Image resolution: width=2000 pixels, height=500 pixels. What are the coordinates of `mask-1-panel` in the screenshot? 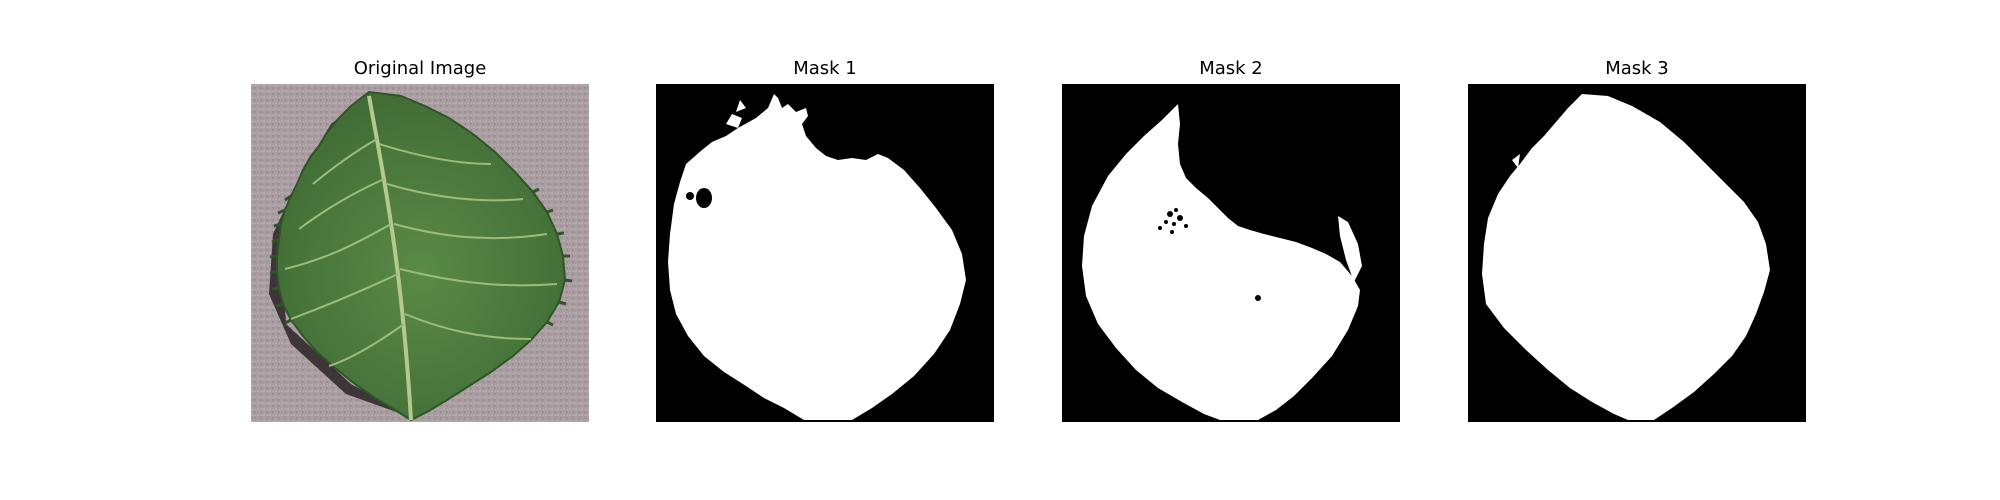 It's located at (825, 253).